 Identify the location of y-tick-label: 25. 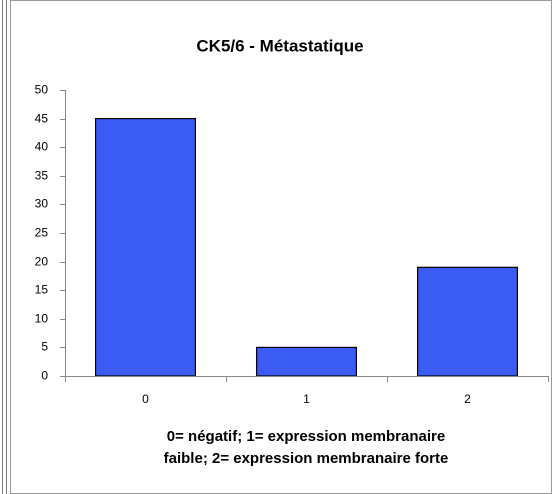
(42, 233).